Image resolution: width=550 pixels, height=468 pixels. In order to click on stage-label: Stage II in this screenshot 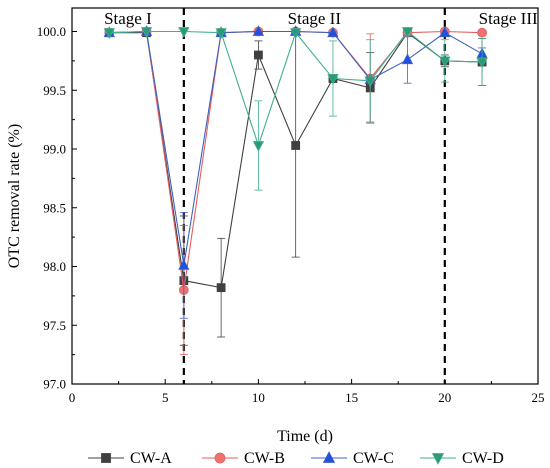, I will do `click(315, 18)`.